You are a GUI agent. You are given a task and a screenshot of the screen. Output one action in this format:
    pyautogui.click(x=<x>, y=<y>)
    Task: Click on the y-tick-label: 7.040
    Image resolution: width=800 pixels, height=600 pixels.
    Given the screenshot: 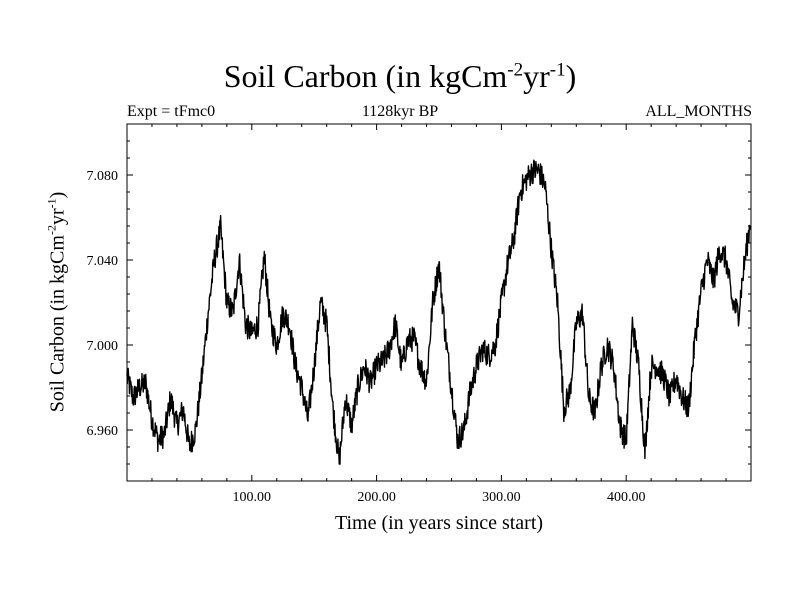 What is the action you would take?
    pyautogui.click(x=103, y=261)
    